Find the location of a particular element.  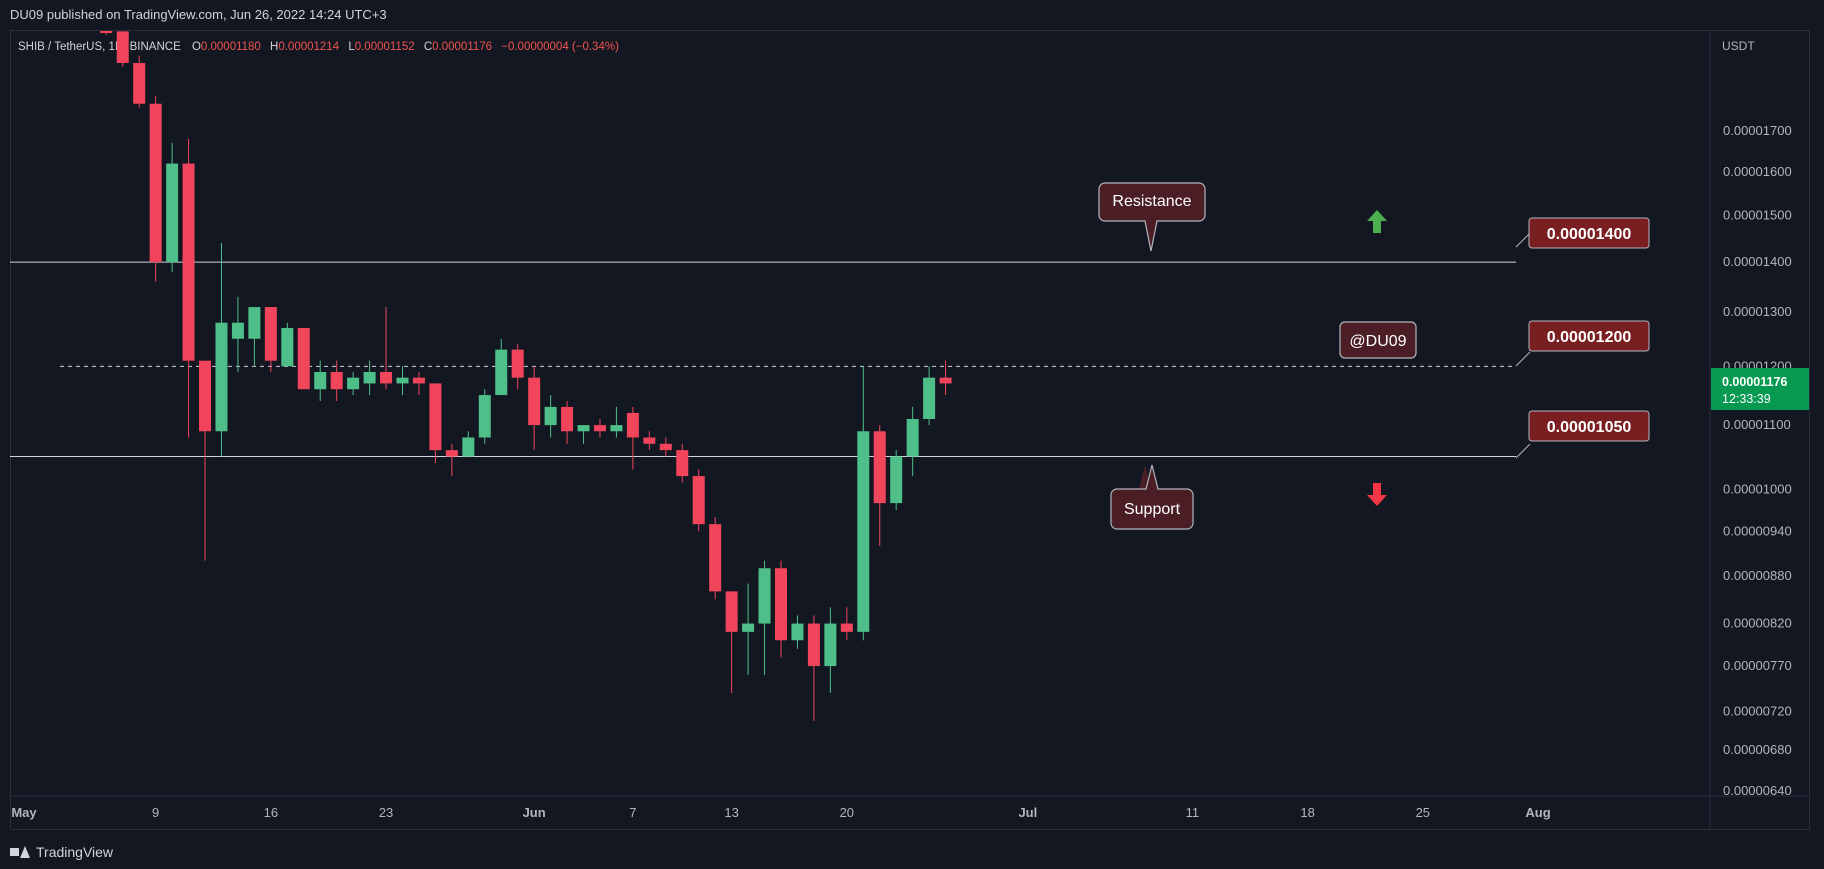

price-tick-label: 0.00001300 is located at coordinates (1757, 311).